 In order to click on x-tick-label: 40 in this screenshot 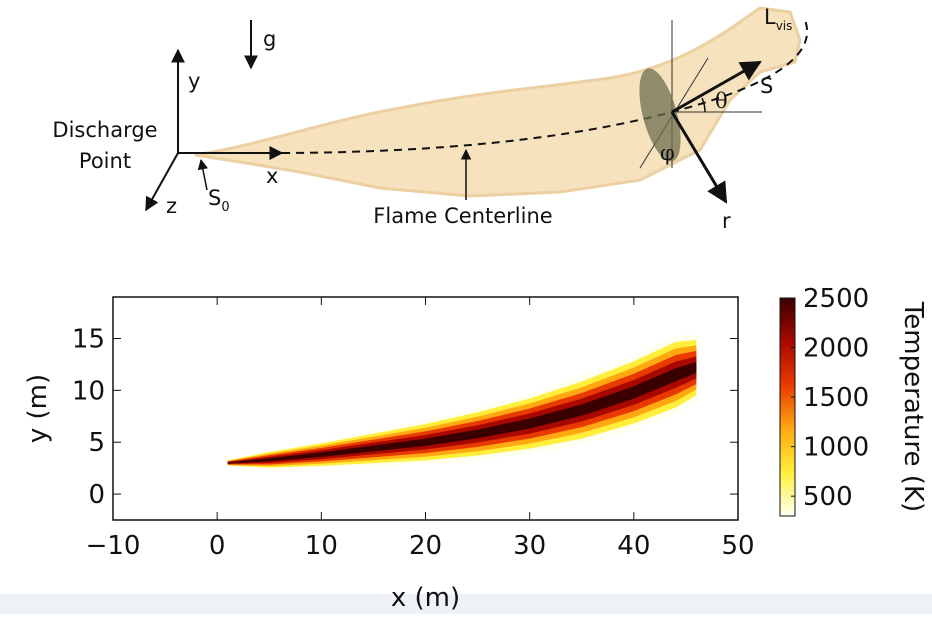, I will do `click(633, 546)`.